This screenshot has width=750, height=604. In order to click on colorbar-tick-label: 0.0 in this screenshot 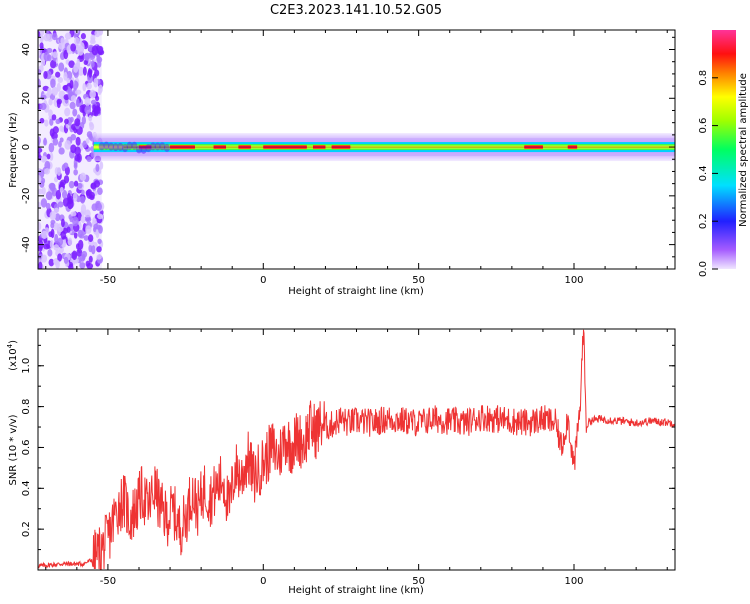, I will do `click(703, 269)`.